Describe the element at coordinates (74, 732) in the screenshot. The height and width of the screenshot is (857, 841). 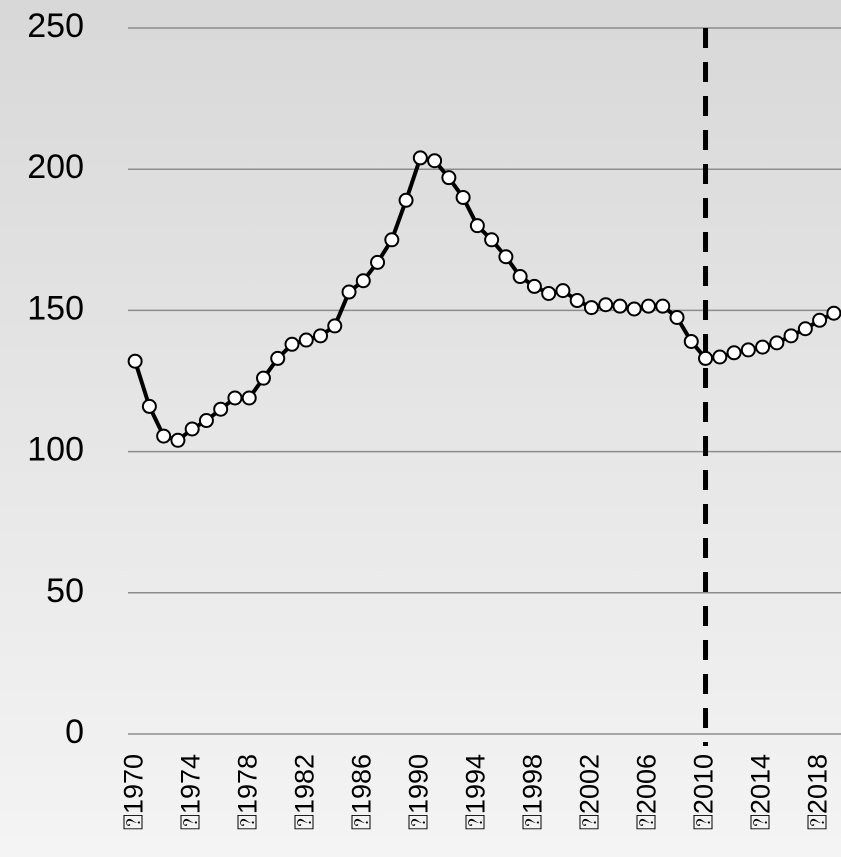
I see `y-tick-label: 0` at that location.